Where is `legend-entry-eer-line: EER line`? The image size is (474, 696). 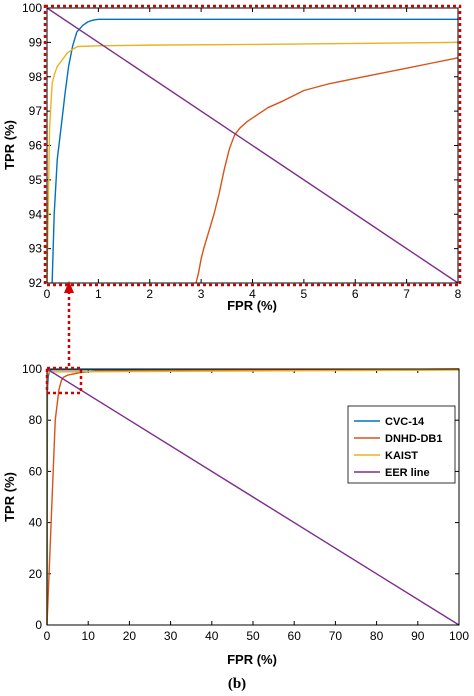 legend-entry-eer-line: EER line is located at coordinates (392, 473).